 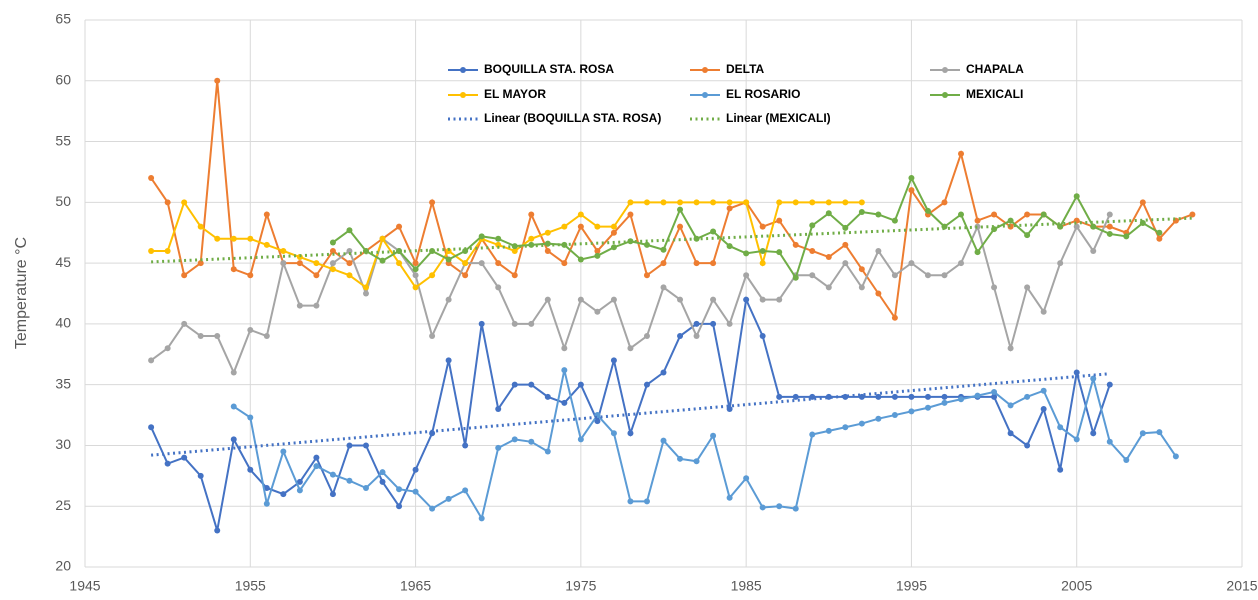 What do you see at coordinates (778, 118) in the screenshot?
I see `legend-label: Linear (MEXICALI)` at bounding box center [778, 118].